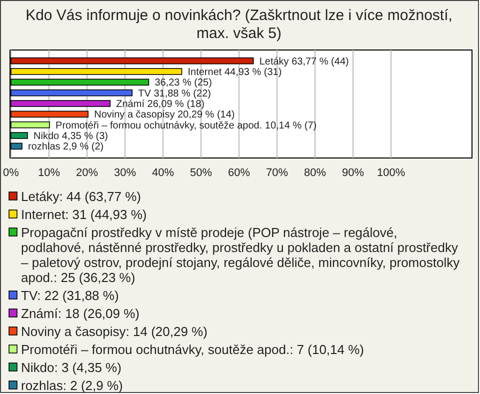 The image size is (480, 394). I want to click on x-tick-label: 90%, so click(353, 173).